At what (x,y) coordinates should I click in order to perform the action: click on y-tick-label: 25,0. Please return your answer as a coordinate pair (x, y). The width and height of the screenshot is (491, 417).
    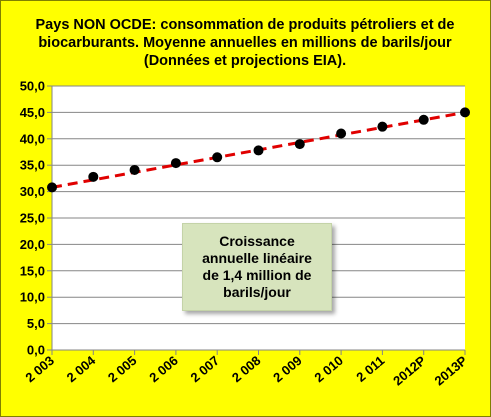
    Looking at the image, I should click on (32, 218).